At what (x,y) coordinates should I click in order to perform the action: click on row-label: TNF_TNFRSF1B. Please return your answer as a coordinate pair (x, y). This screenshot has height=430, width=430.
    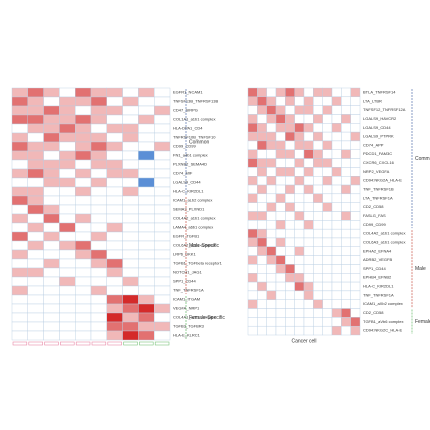
    Looking at the image, I should click on (378, 189).